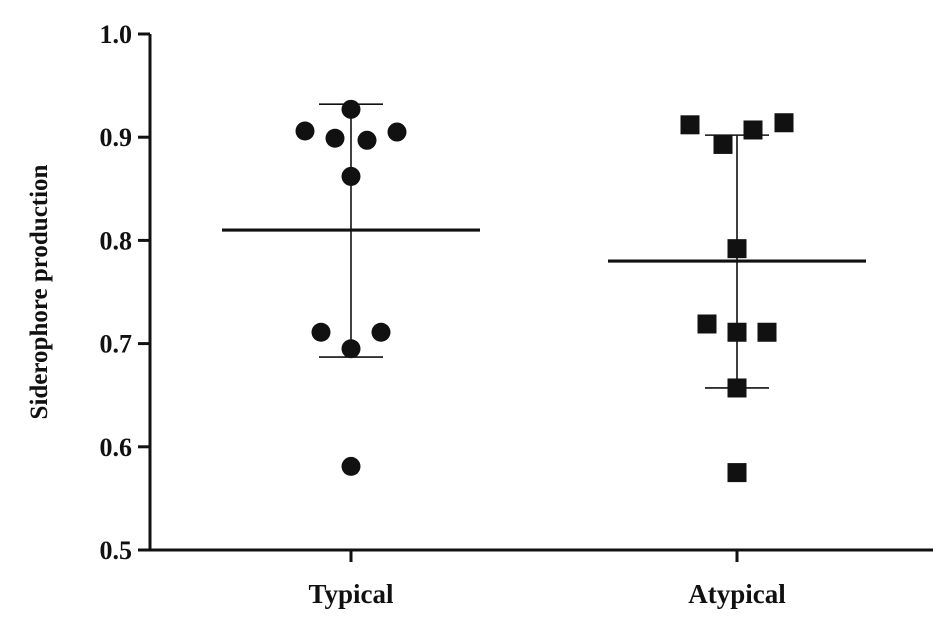 The width and height of the screenshot is (950, 620). I want to click on x-category-label: Typical, so click(351, 594).